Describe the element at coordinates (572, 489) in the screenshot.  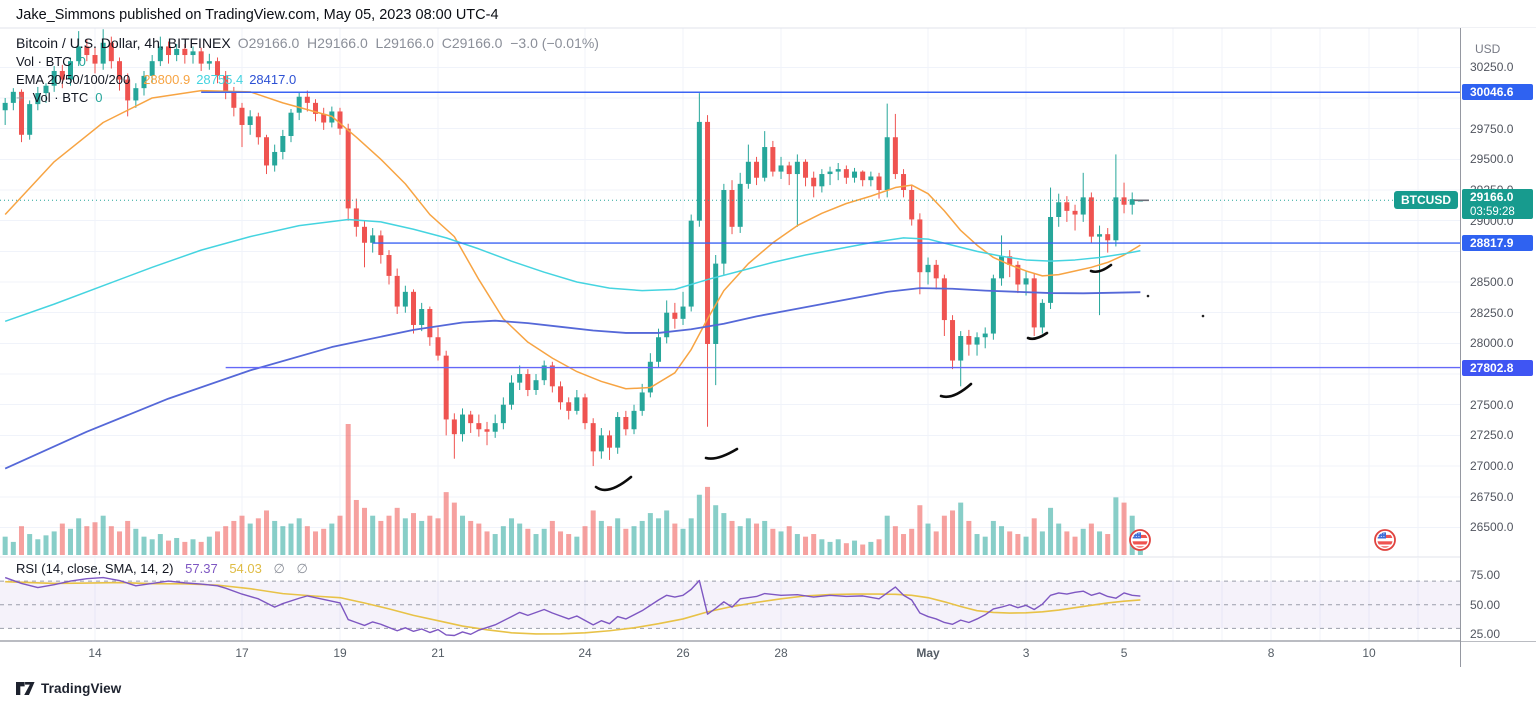
I see `volume-bars` at that location.